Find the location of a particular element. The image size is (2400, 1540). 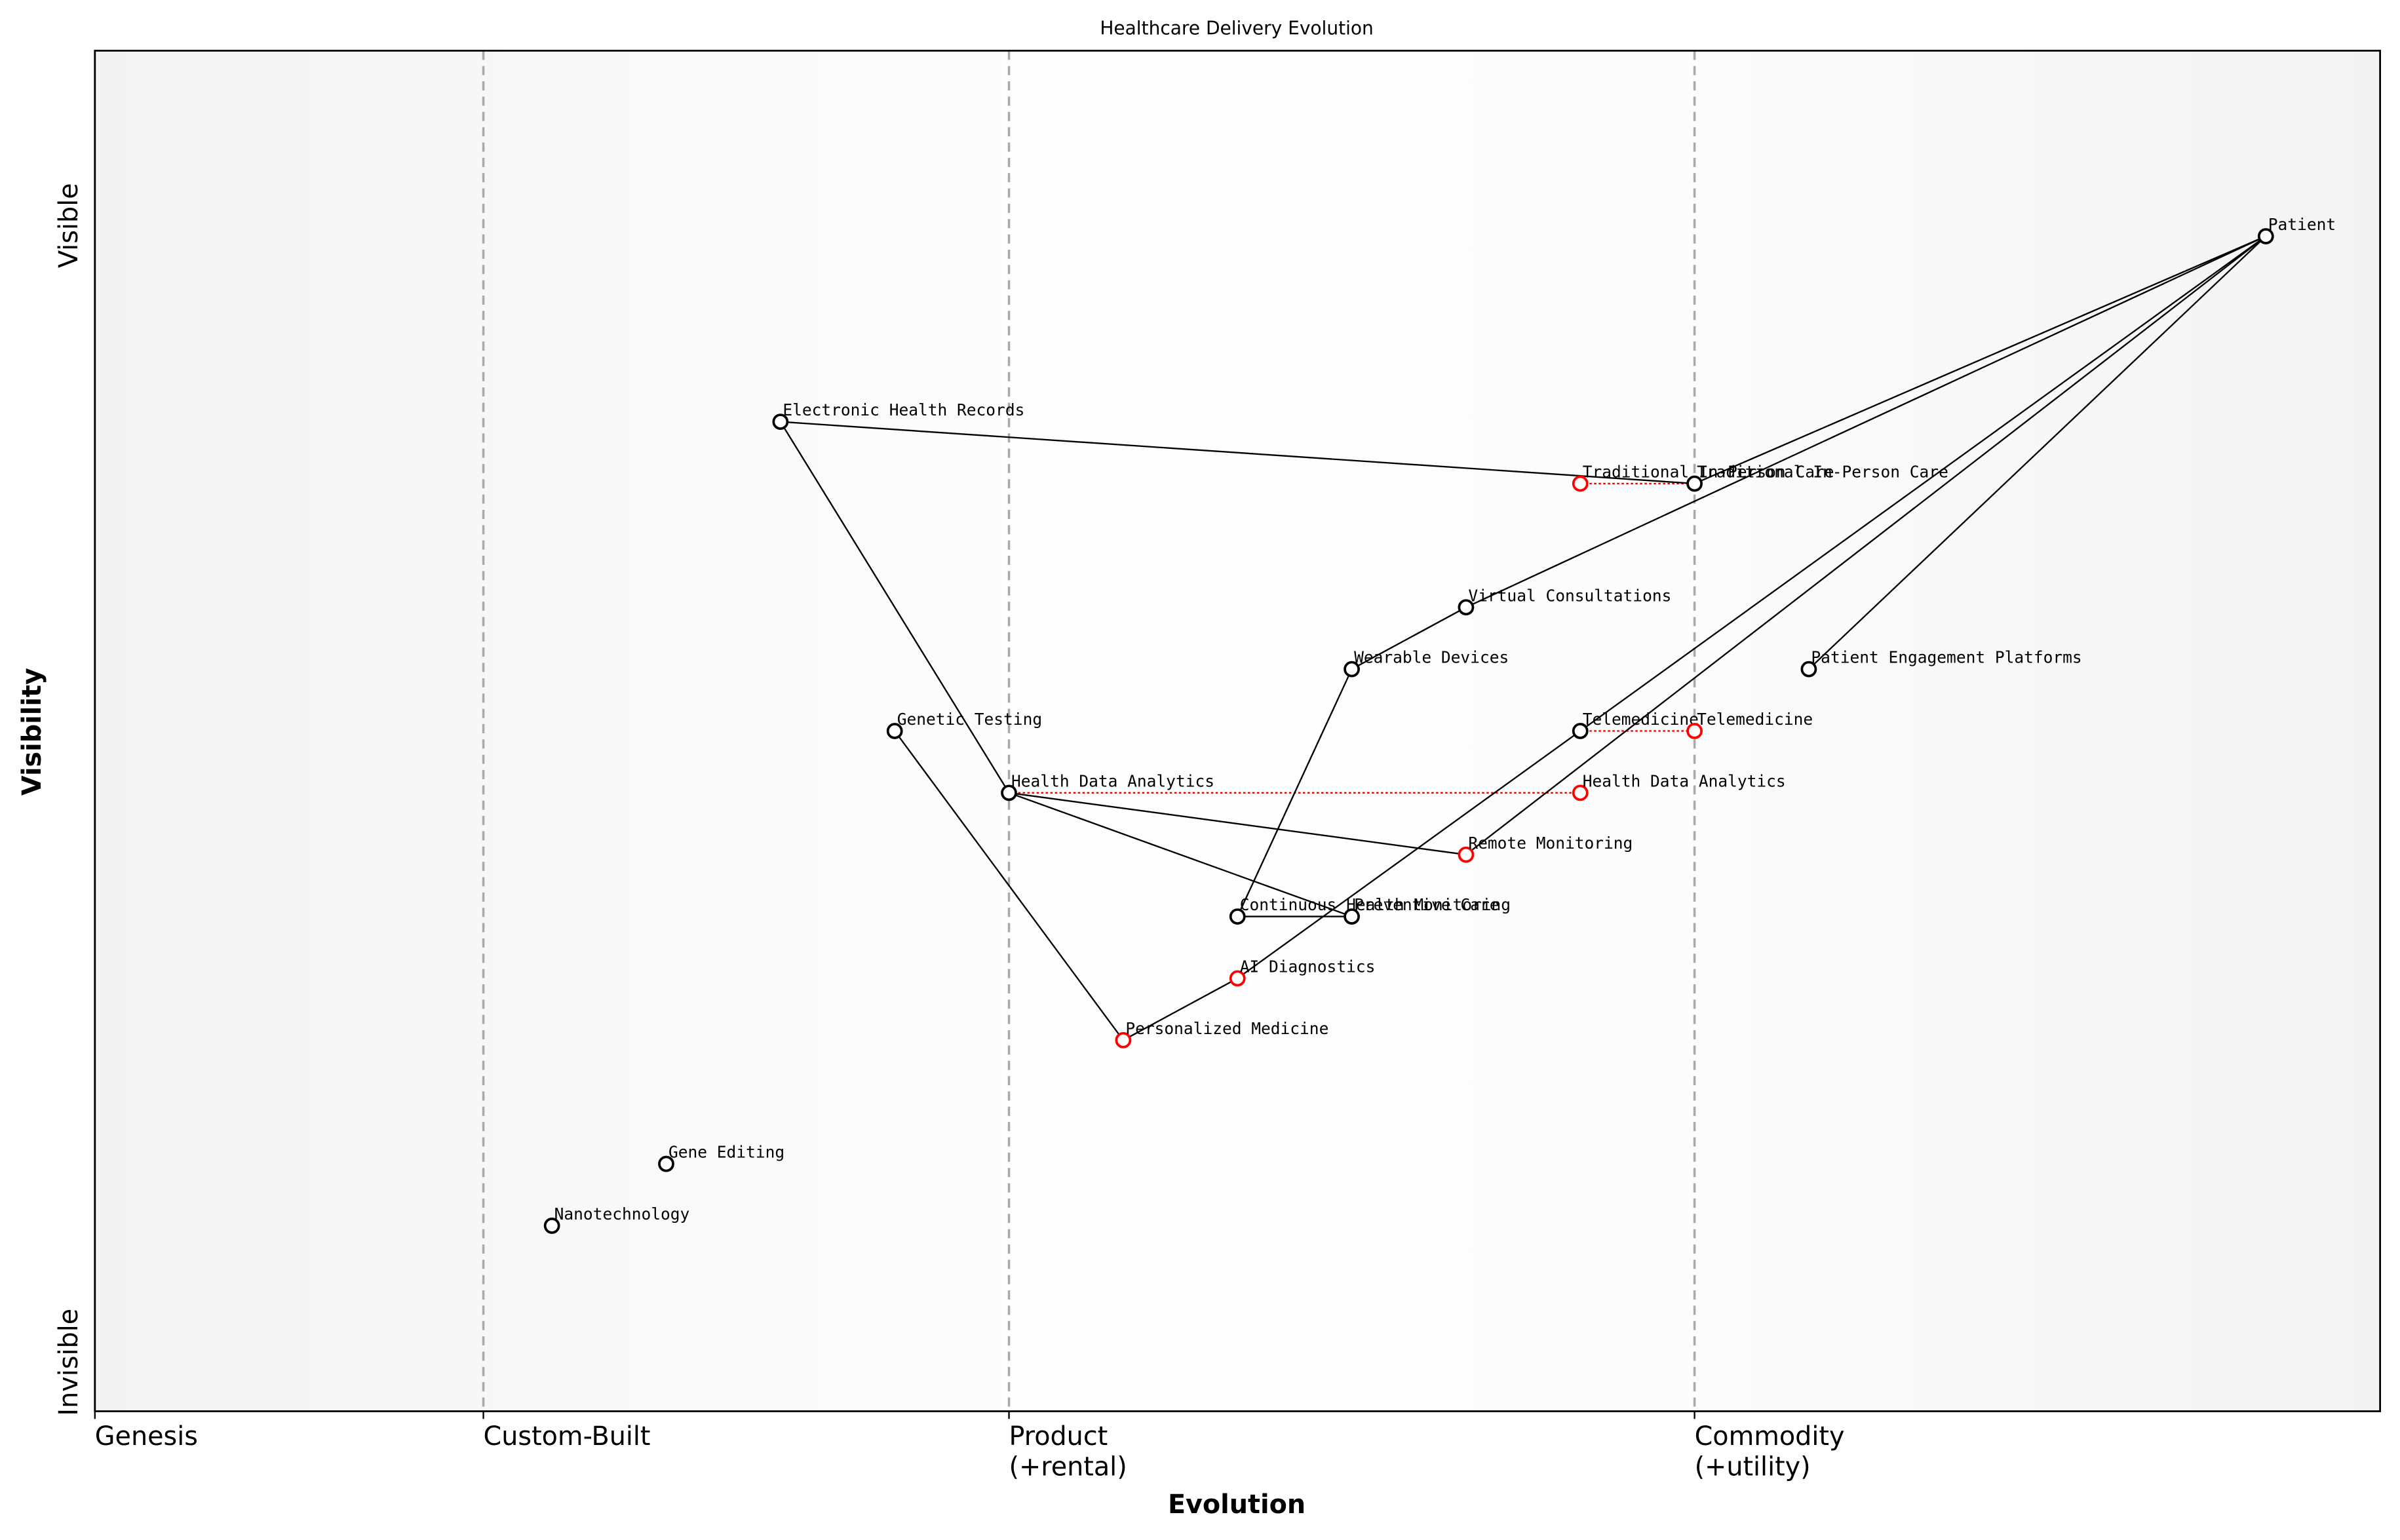

chart-title: Healthcare Delivery Evolution is located at coordinates (1236, 28).